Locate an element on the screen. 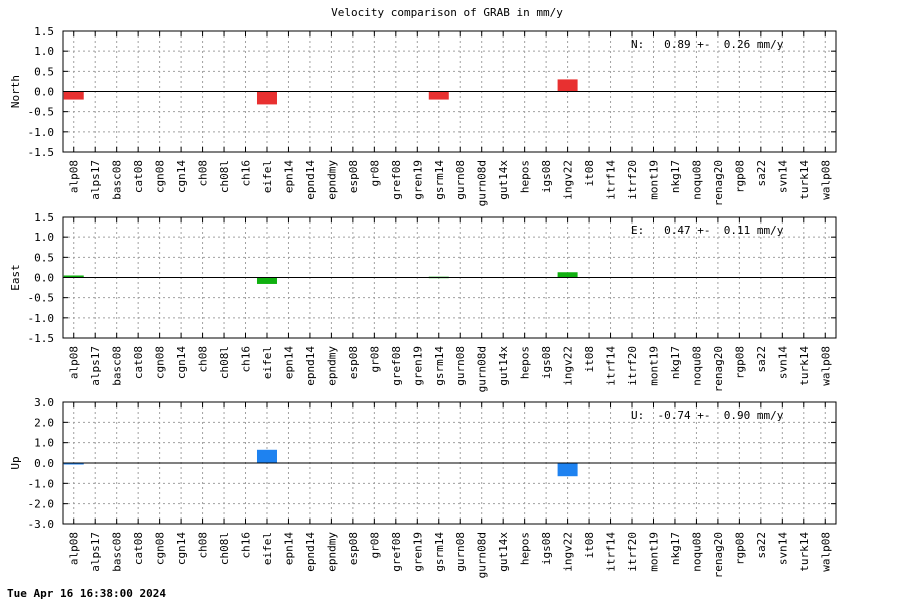  category-label: renag20 is located at coordinates (718, 183).